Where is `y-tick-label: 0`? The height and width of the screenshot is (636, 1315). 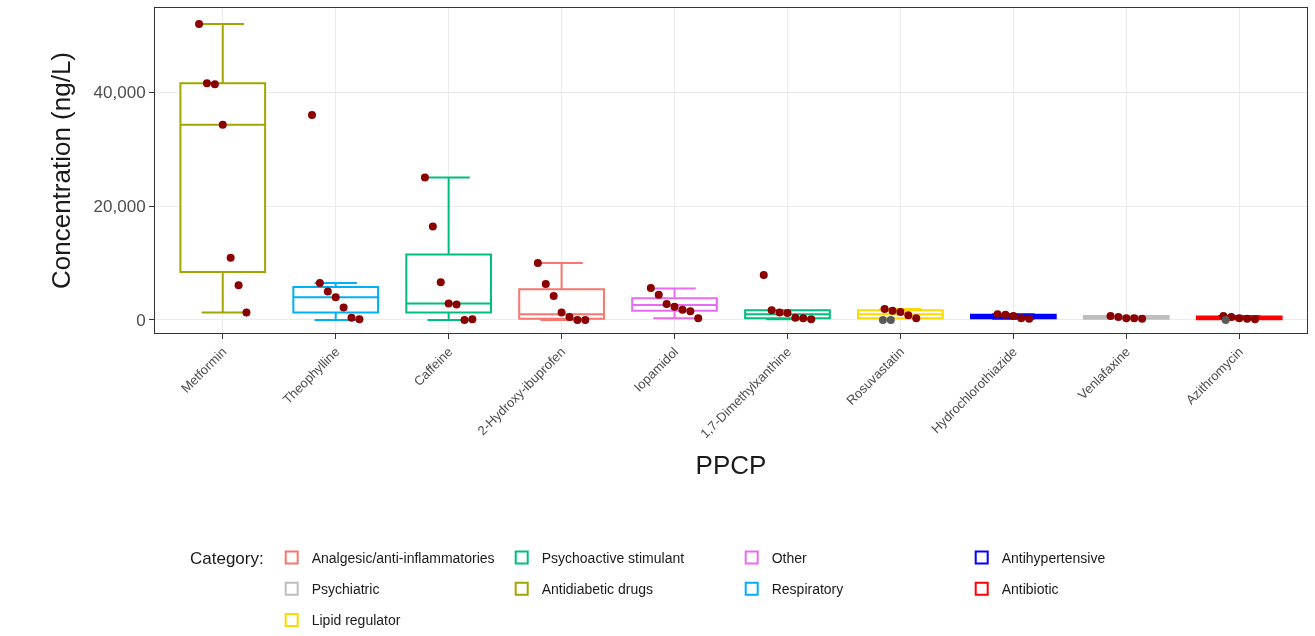 y-tick-label: 0 is located at coordinates (141, 320).